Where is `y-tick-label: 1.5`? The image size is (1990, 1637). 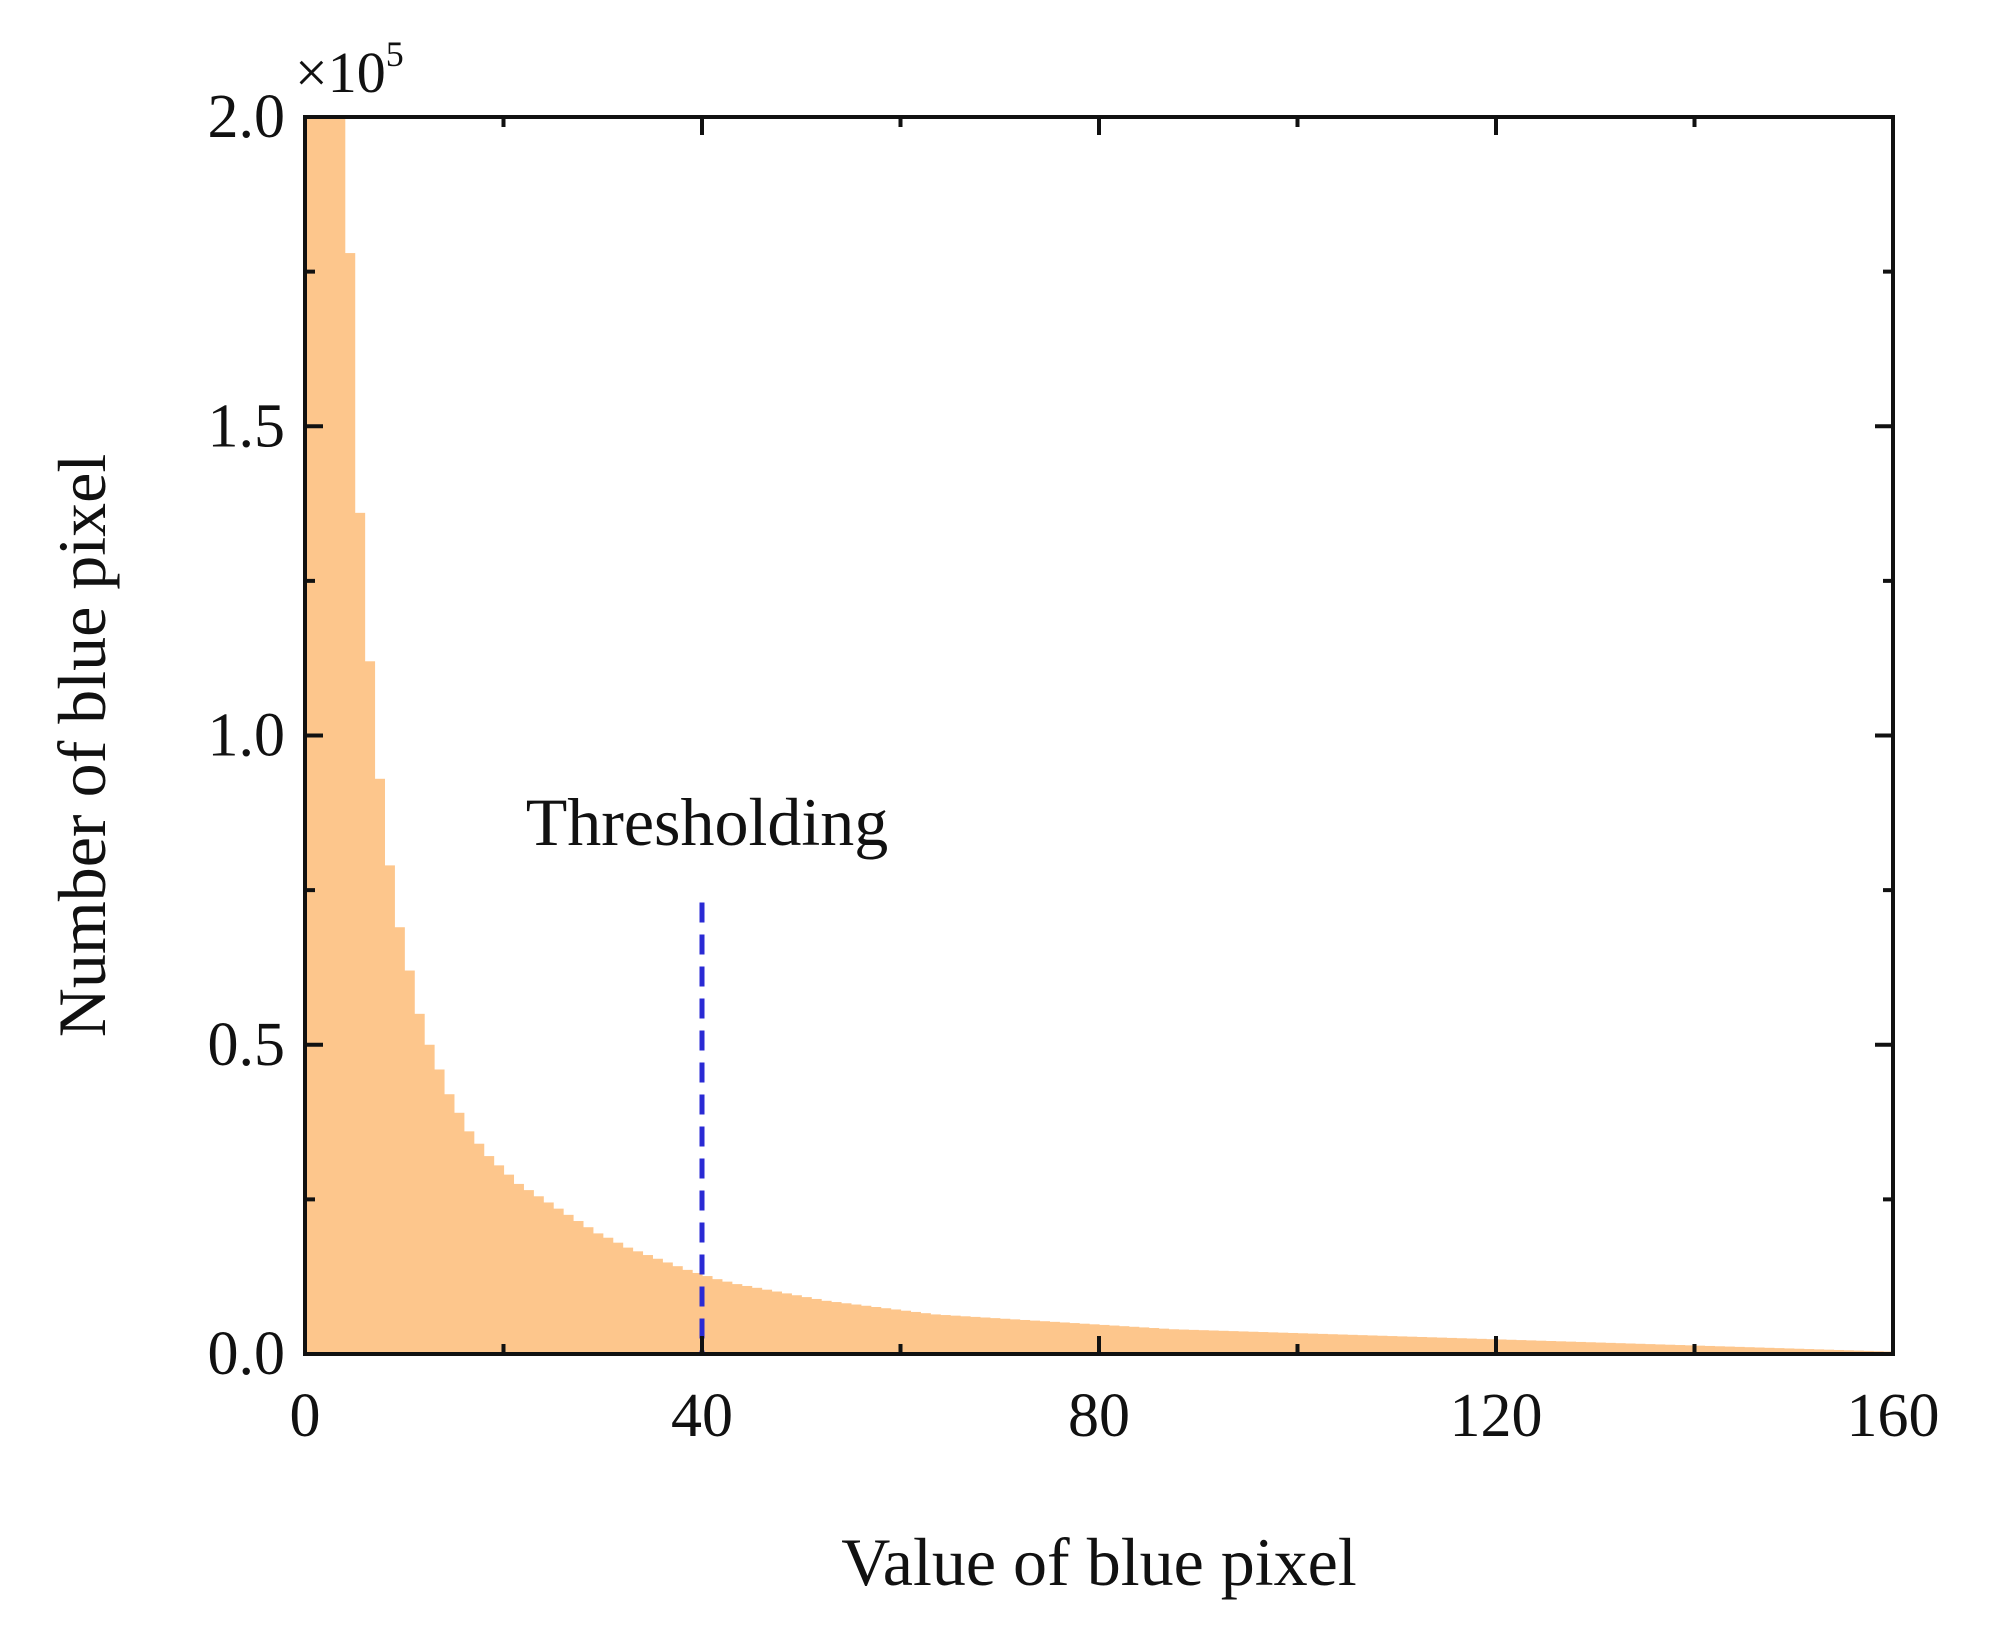
y-tick-label: 1.5 is located at coordinates (247, 426).